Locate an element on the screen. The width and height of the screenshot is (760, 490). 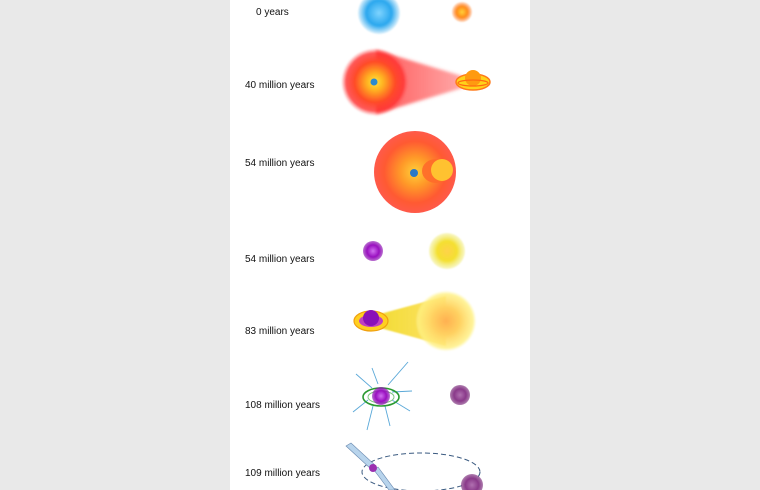
orange-accretor-star is located at coordinates (473, 78).